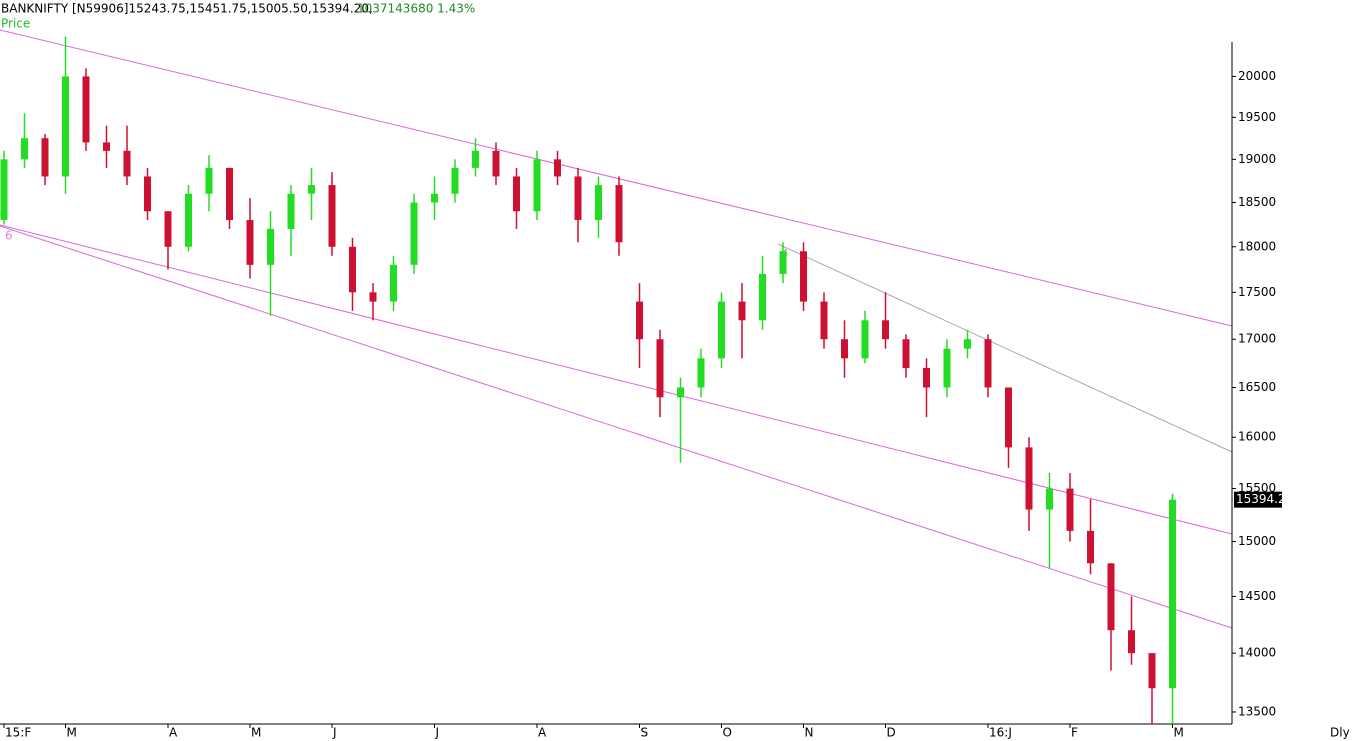 This screenshot has height=741, width=1352. What do you see at coordinates (18, 733) in the screenshot?
I see `x-tick-label: 15:F` at bounding box center [18, 733].